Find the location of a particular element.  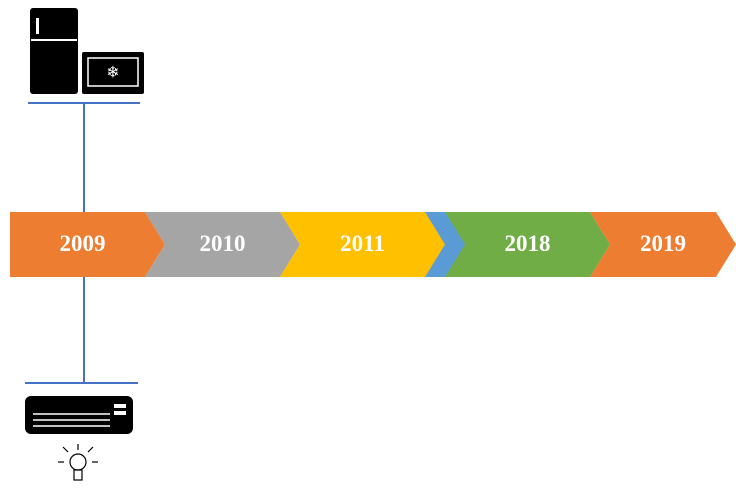

year-label: 2009 is located at coordinates (83, 243).